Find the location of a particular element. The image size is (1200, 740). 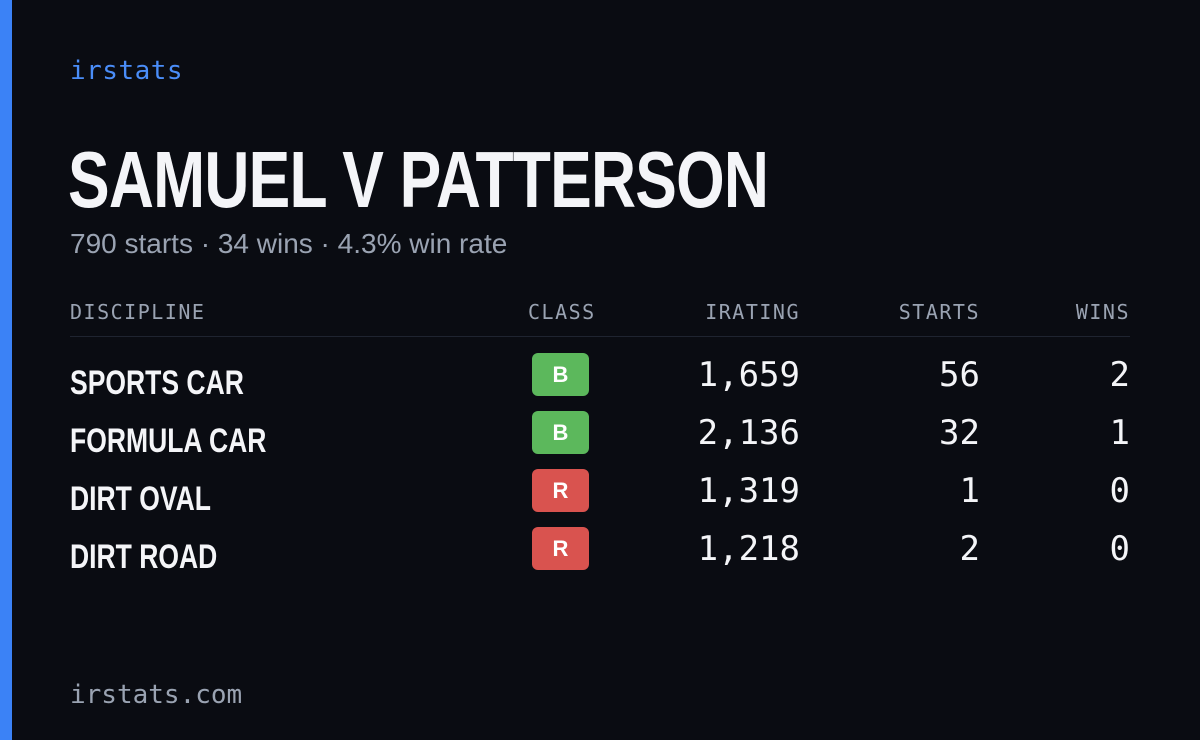

header-starts: STARTS is located at coordinates (939, 312).